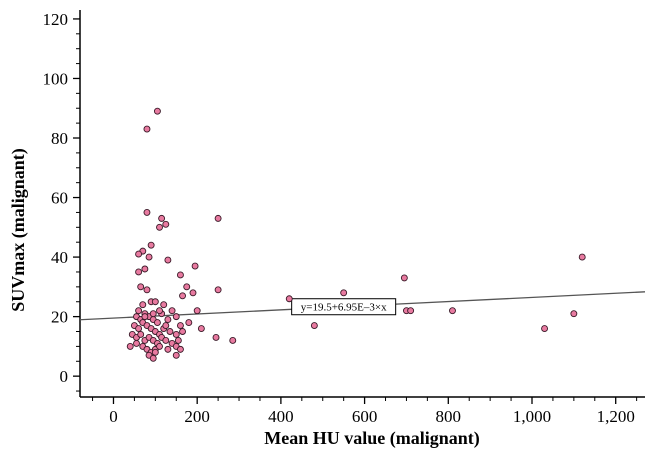 The image size is (655, 451). I want to click on x-tick-label: 800, so click(449, 416).